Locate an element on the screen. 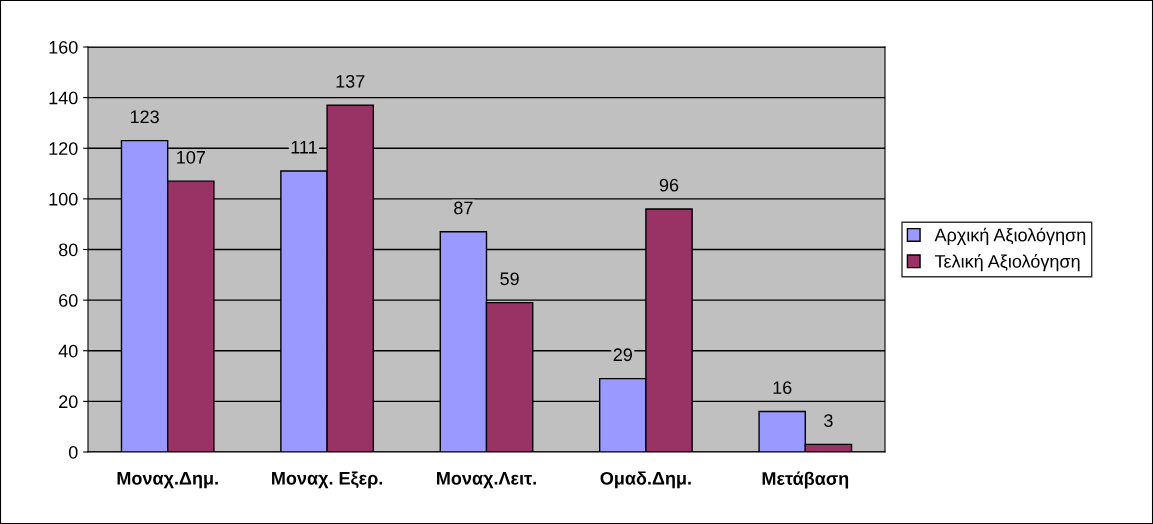 The height and width of the screenshot is (524, 1153). y-tick-label: 140 is located at coordinates (63, 98).